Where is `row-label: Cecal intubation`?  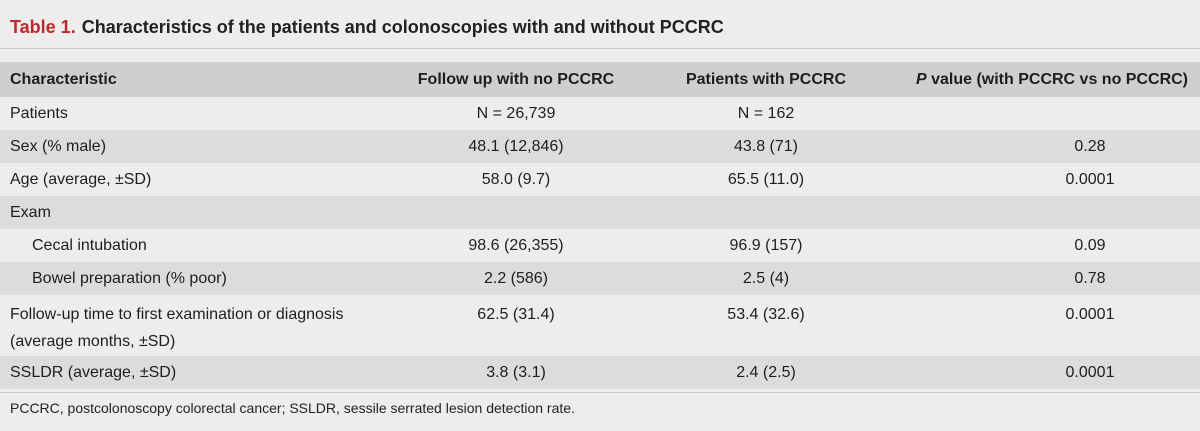
row-label: Cecal intubation is located at coordinates (180, 245).